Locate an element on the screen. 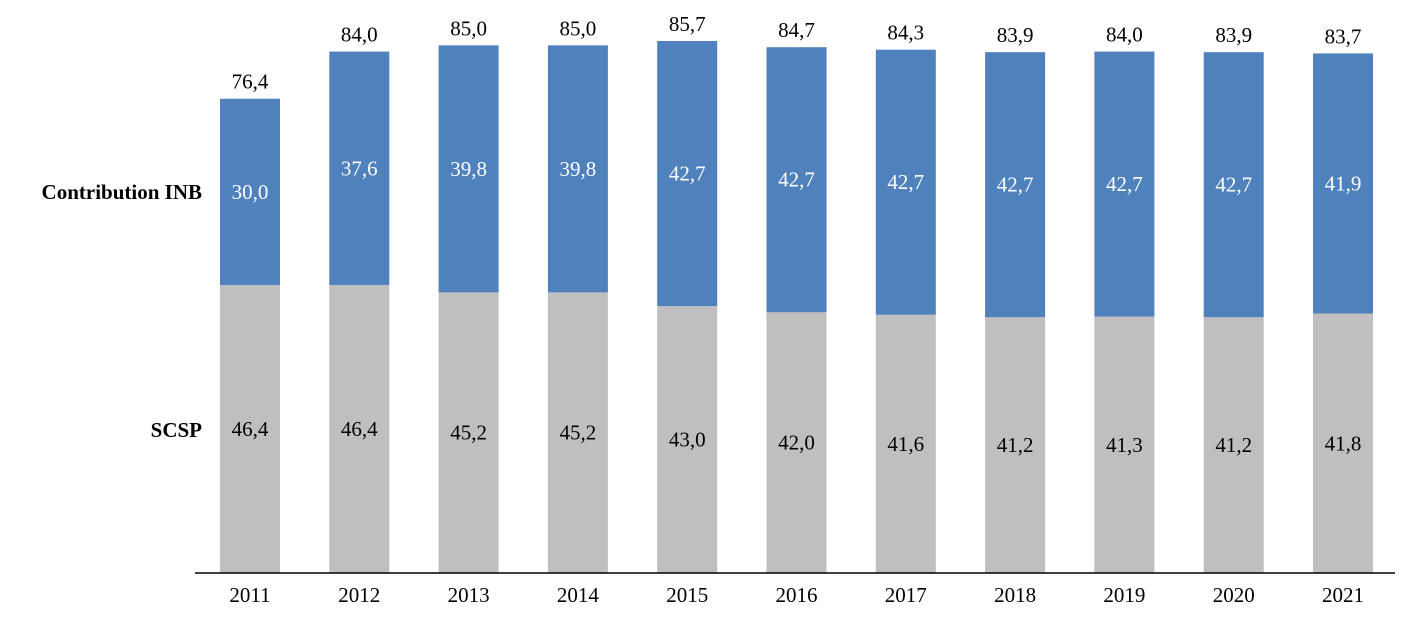  bar-contribution-inb-2021 is located at coordinates (1343, 183).